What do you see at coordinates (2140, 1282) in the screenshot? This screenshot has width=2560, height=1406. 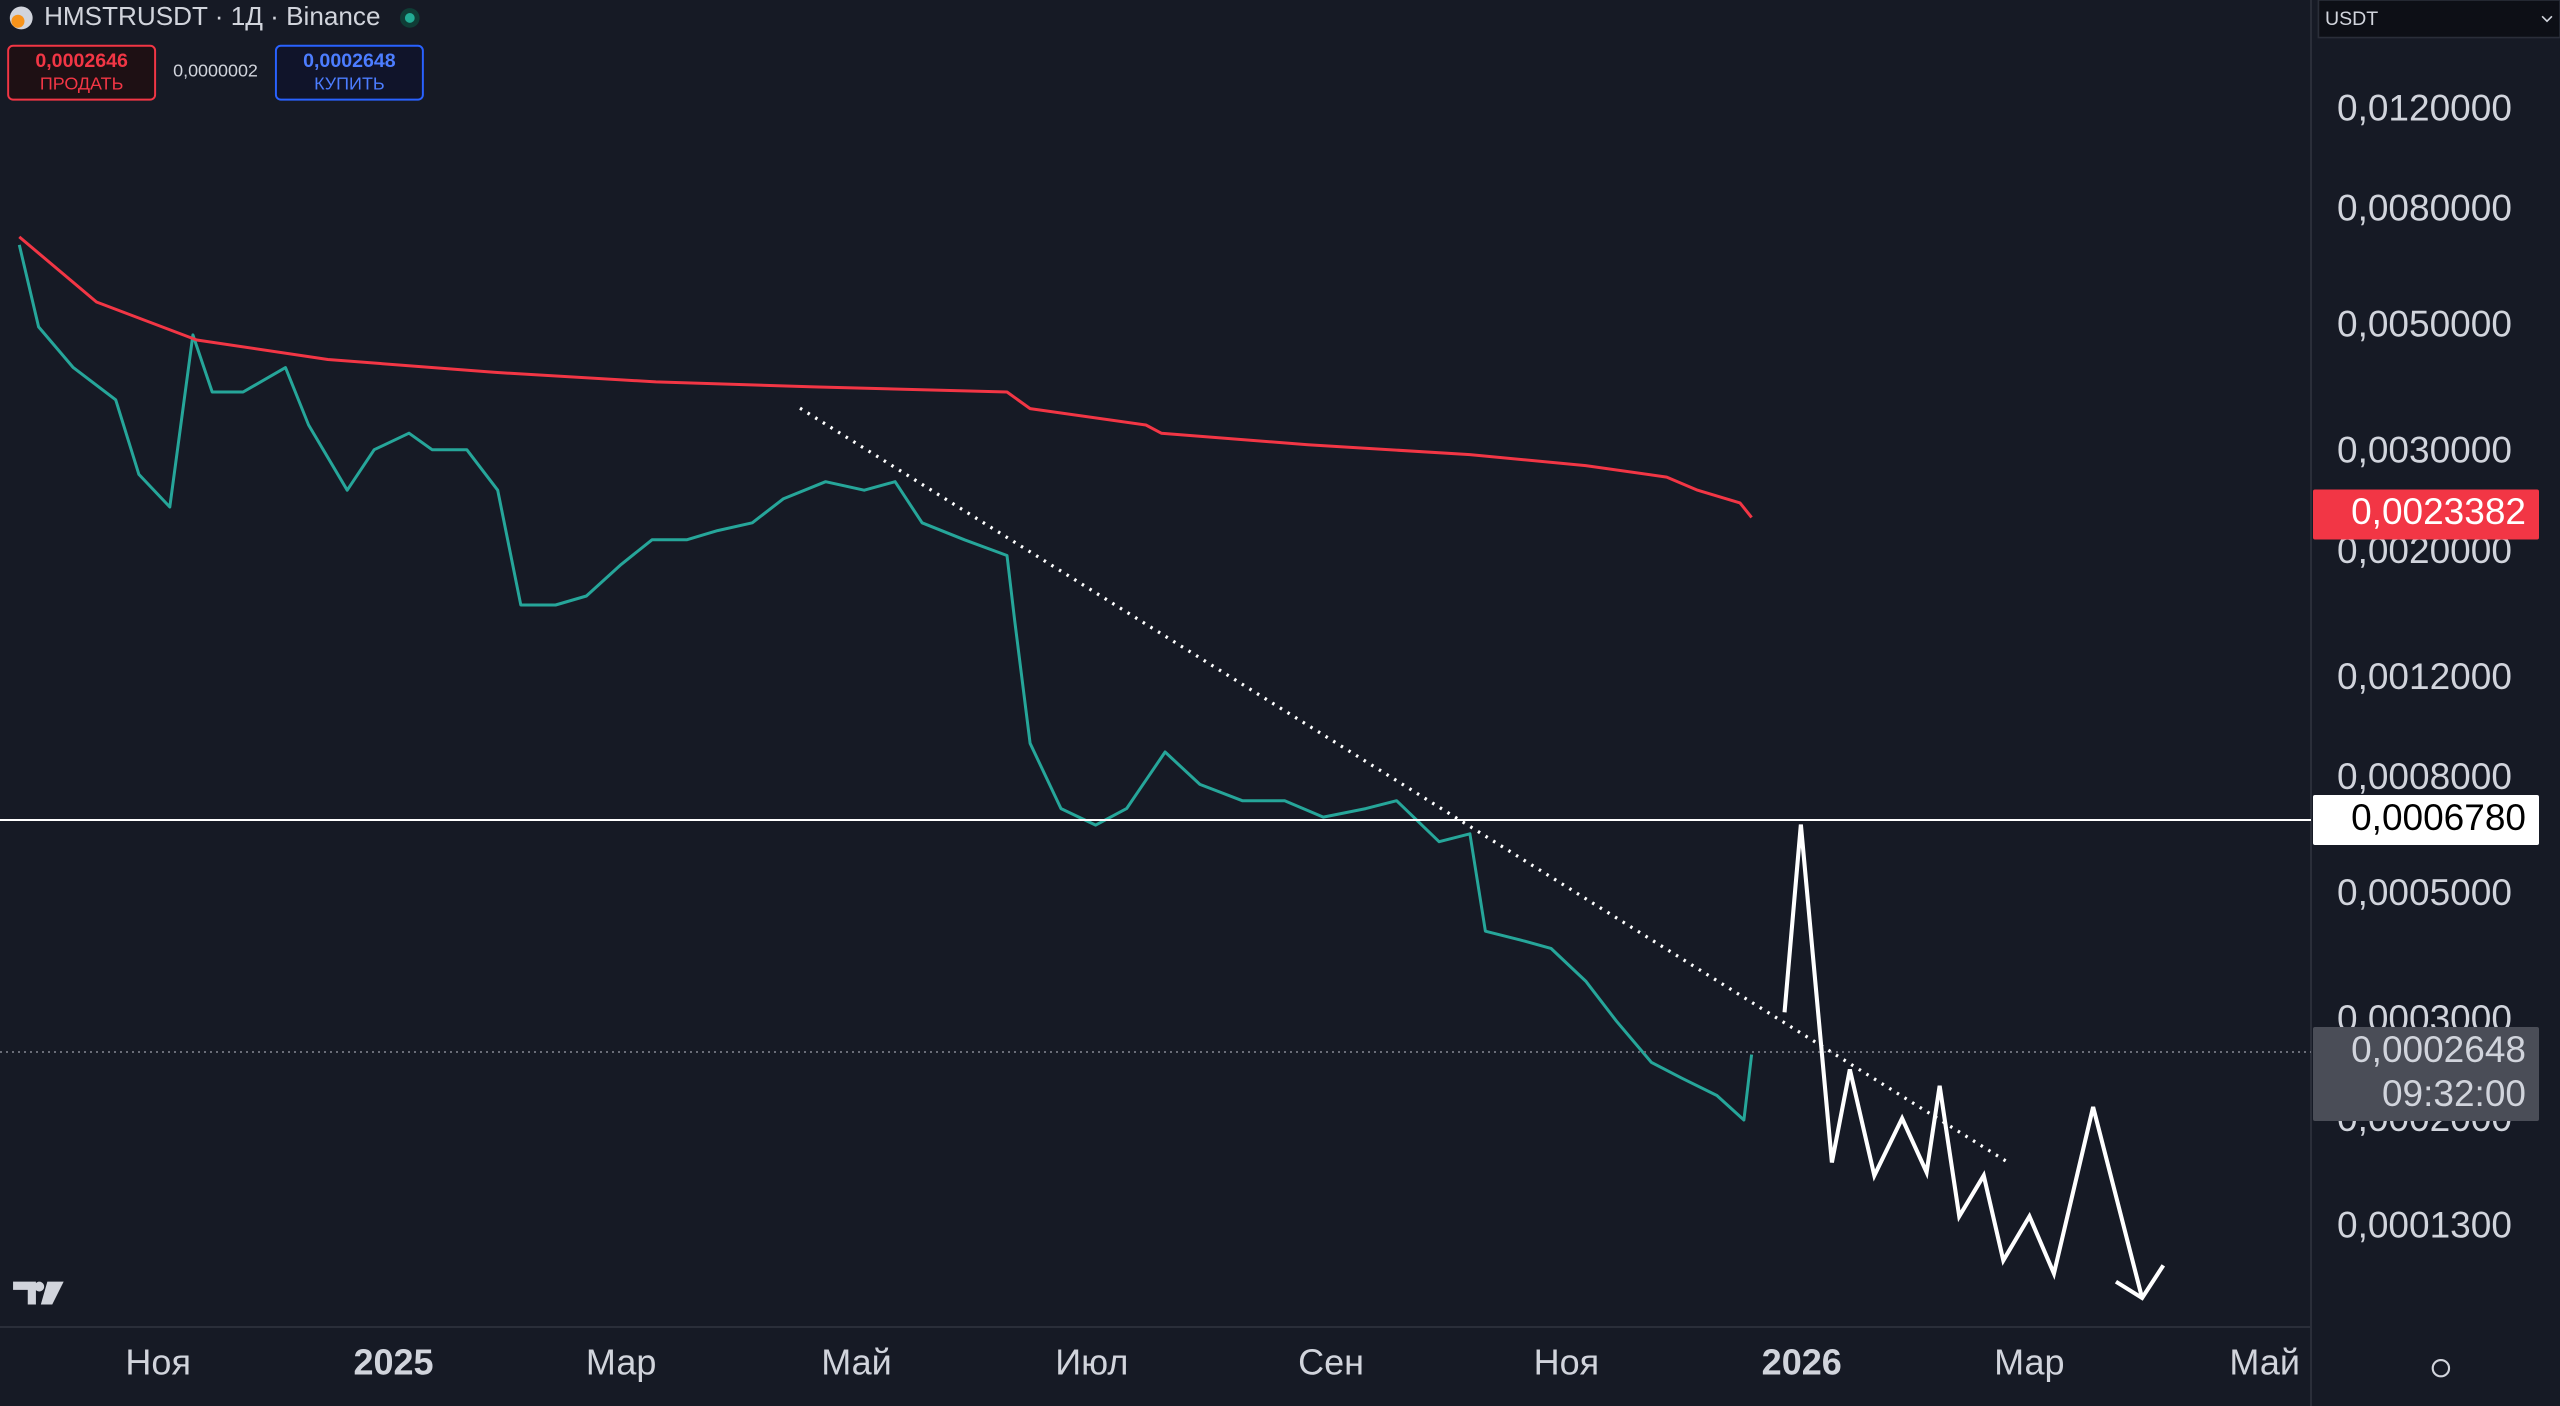 I see `forecast-arrow` at bounding box center [2140, 1282].